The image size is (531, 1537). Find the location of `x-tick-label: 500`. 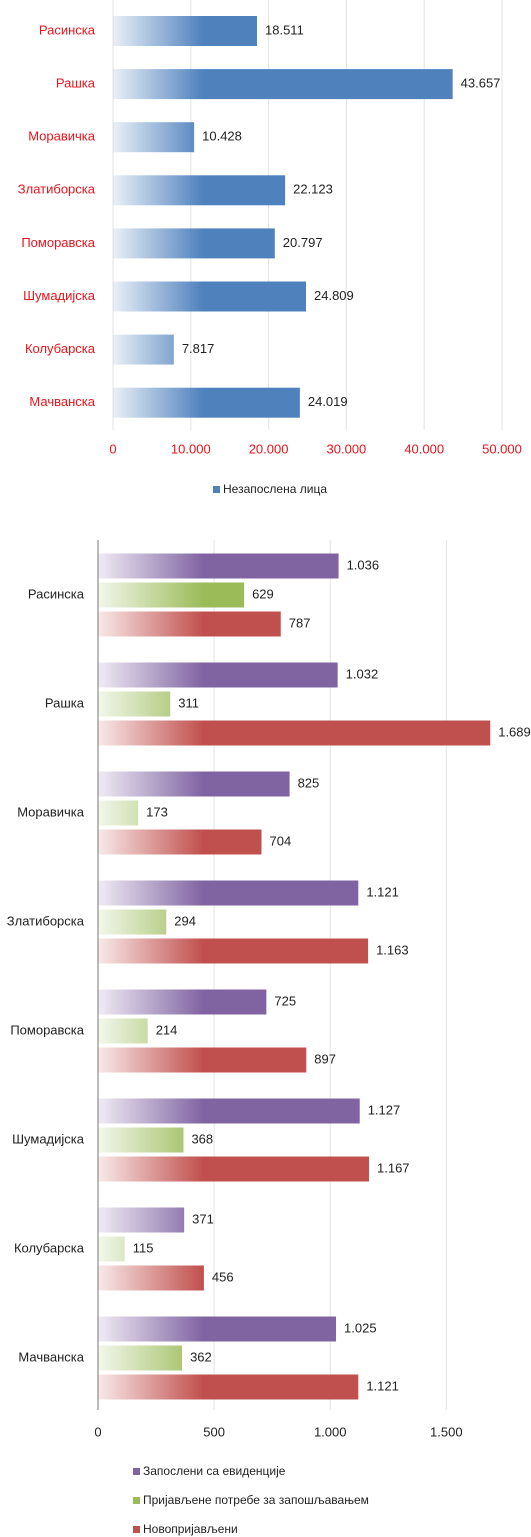

x-tick-label: 500 is located at coordinates (214, 1431).